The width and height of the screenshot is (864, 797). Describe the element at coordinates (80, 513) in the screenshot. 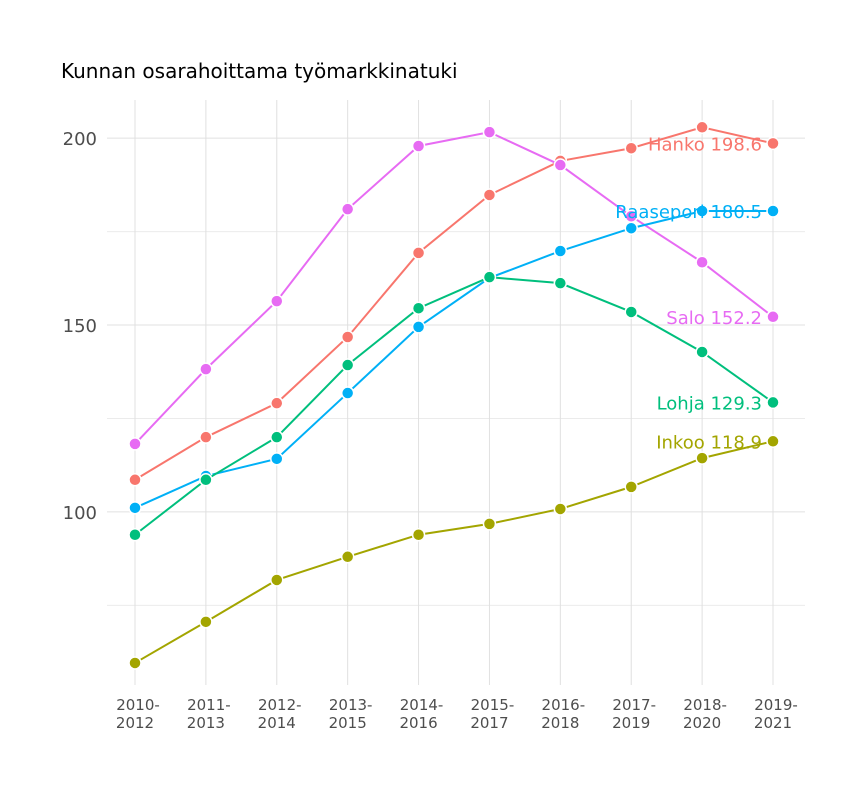

I see `y-tick-label: 100` at that location.